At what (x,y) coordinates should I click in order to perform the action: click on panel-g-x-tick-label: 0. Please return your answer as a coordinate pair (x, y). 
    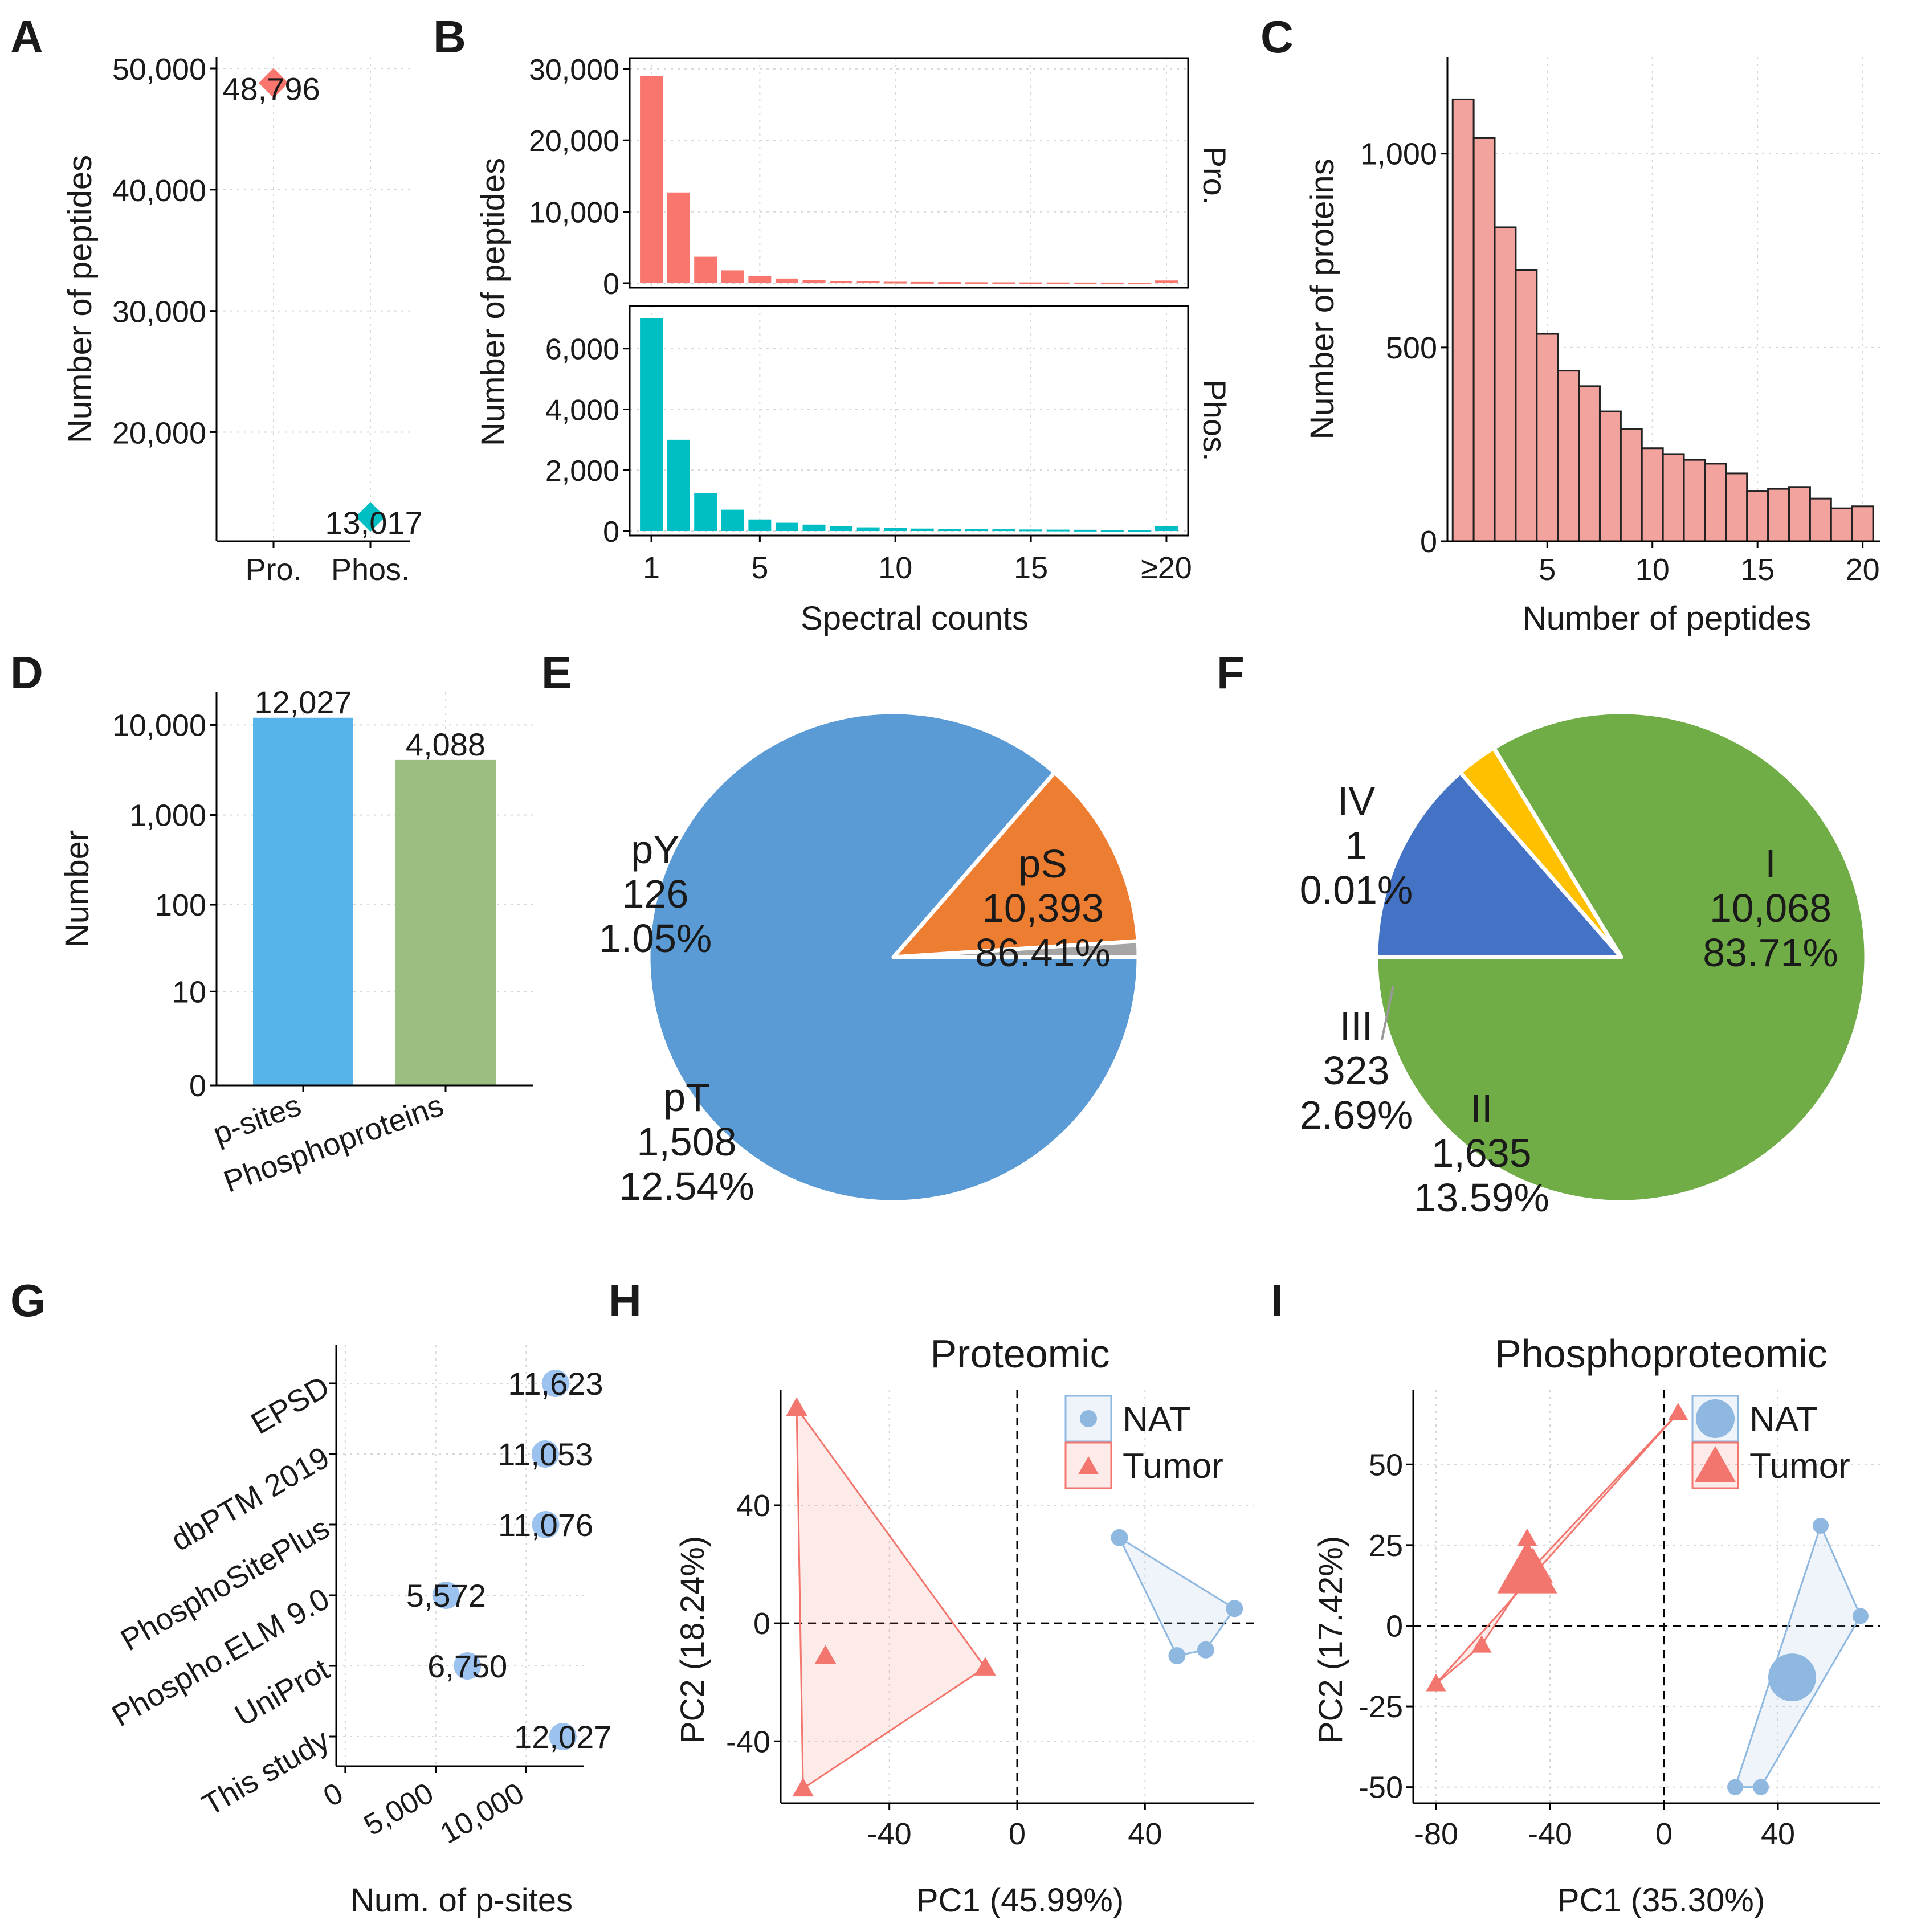
    Looking at the image, I should click on (333, 1794).